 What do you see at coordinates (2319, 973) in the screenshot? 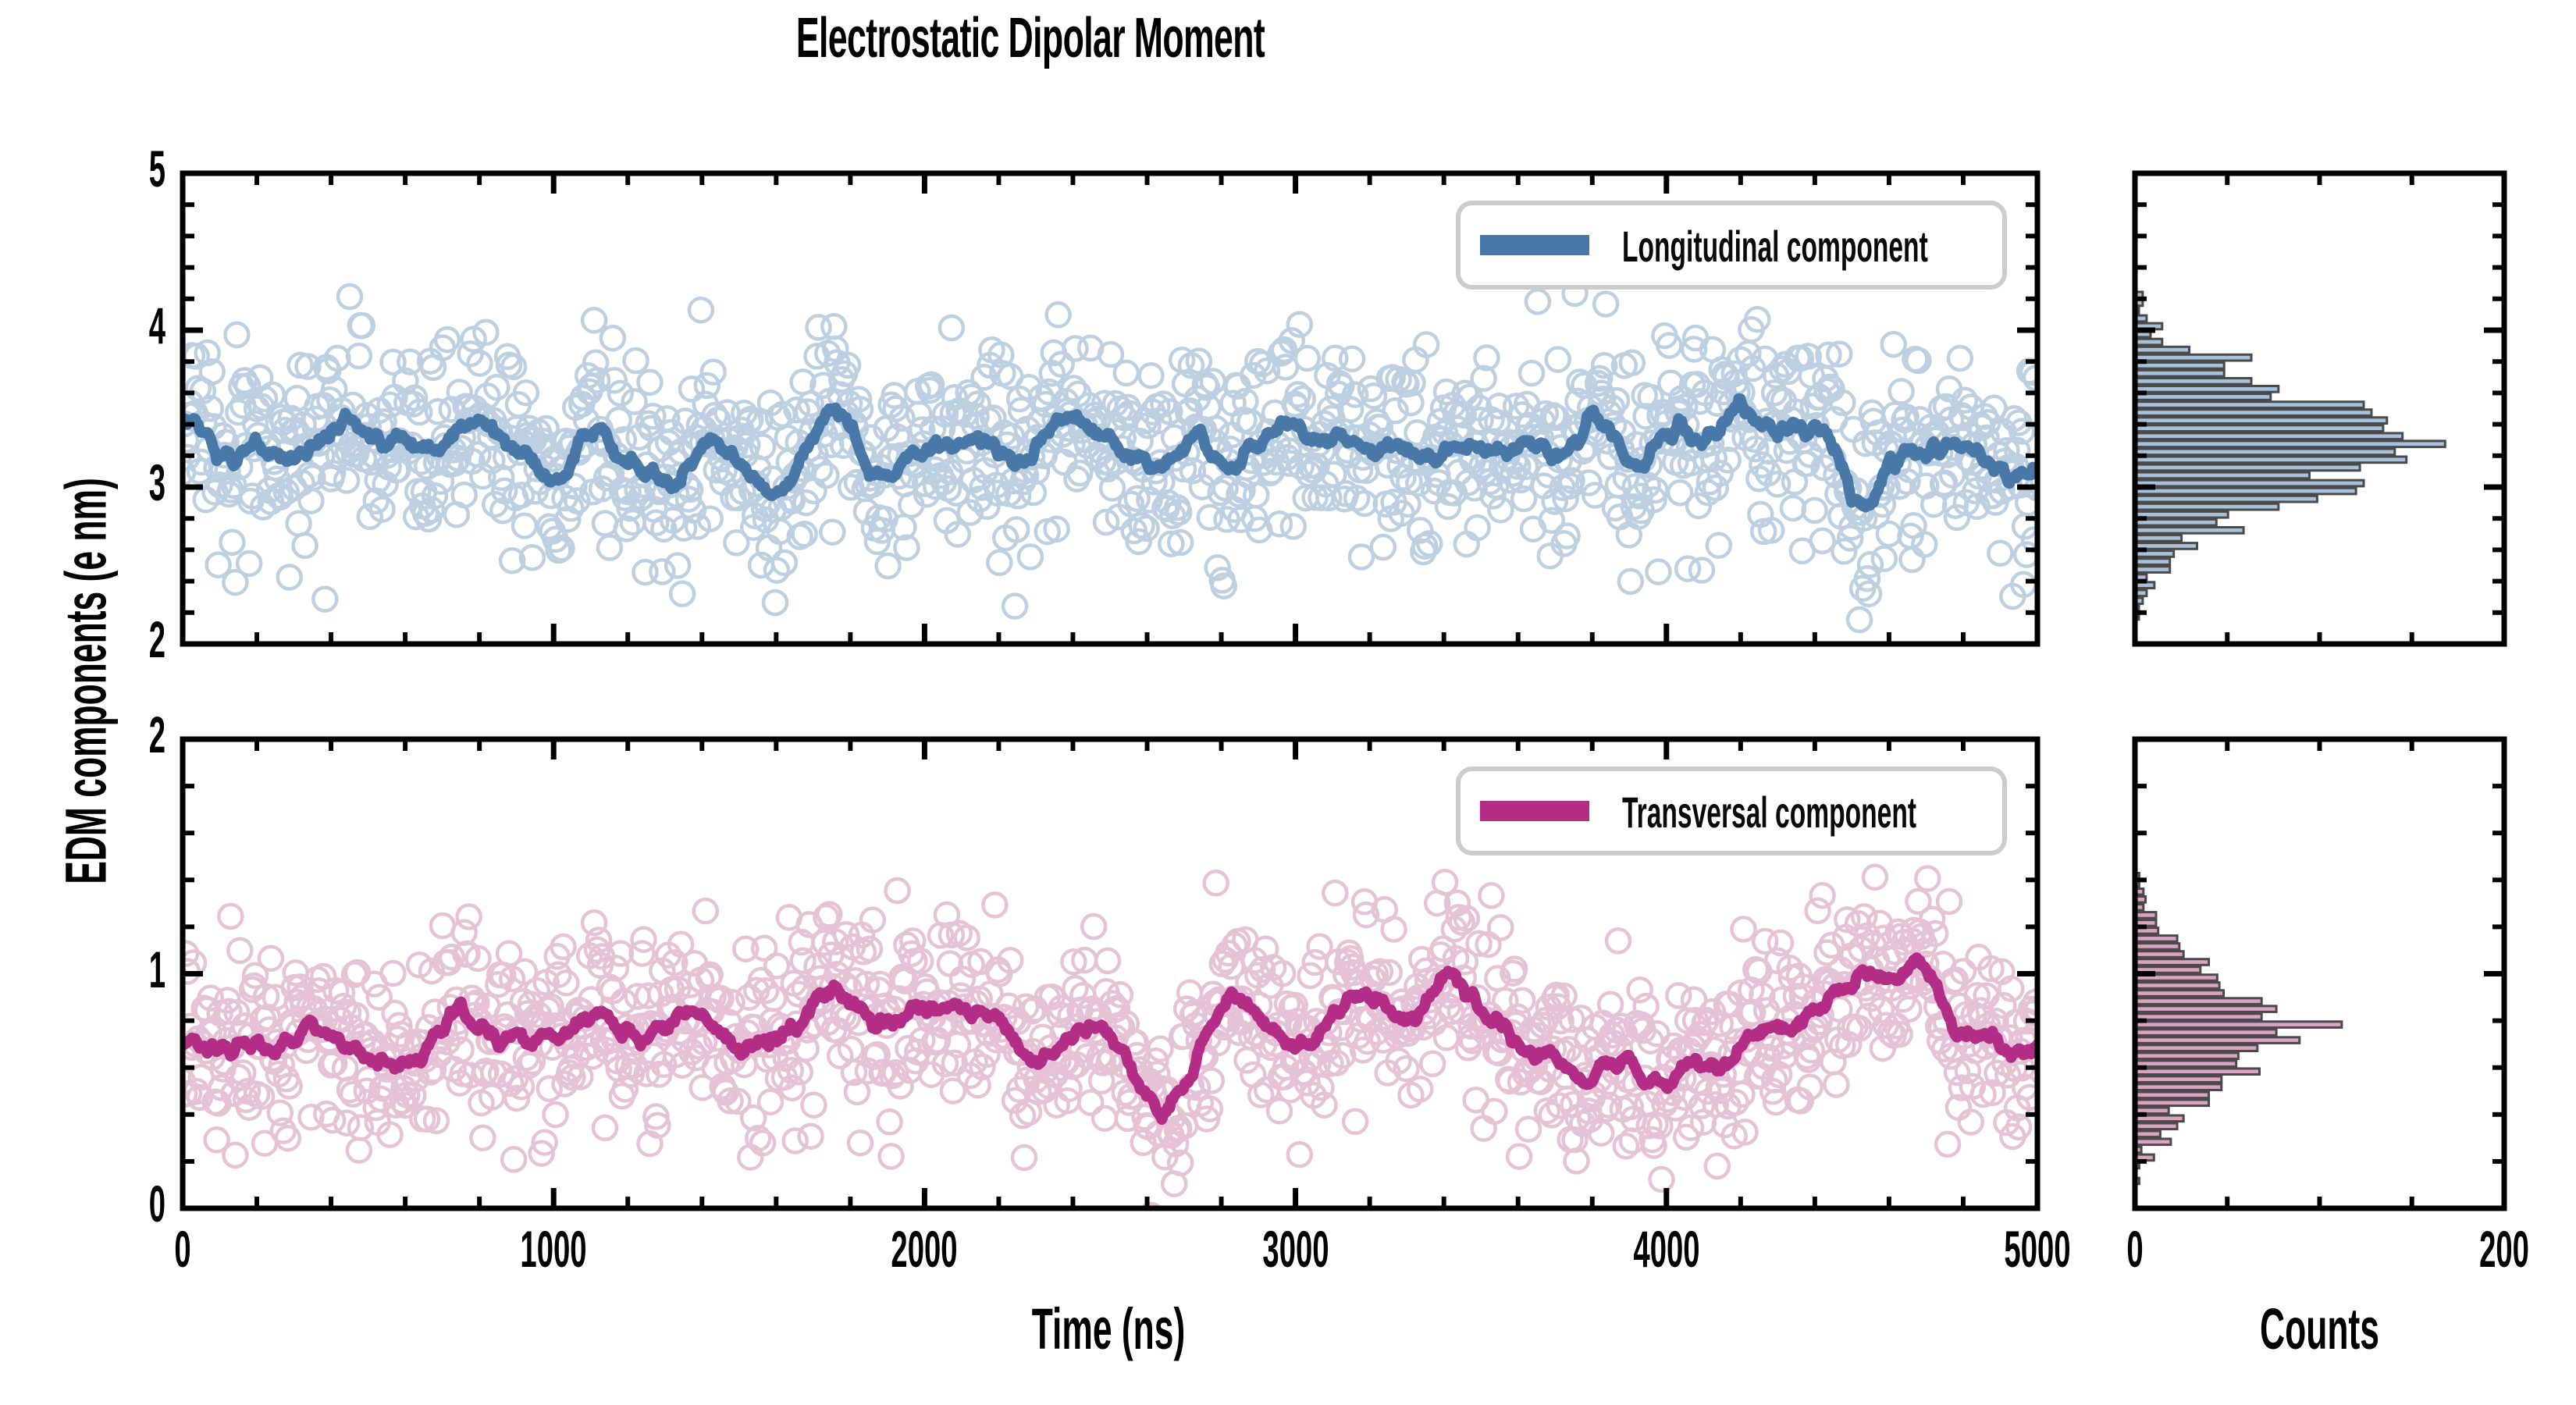
I see `hist-axes-bottom` at bounding box center [2319, 973].